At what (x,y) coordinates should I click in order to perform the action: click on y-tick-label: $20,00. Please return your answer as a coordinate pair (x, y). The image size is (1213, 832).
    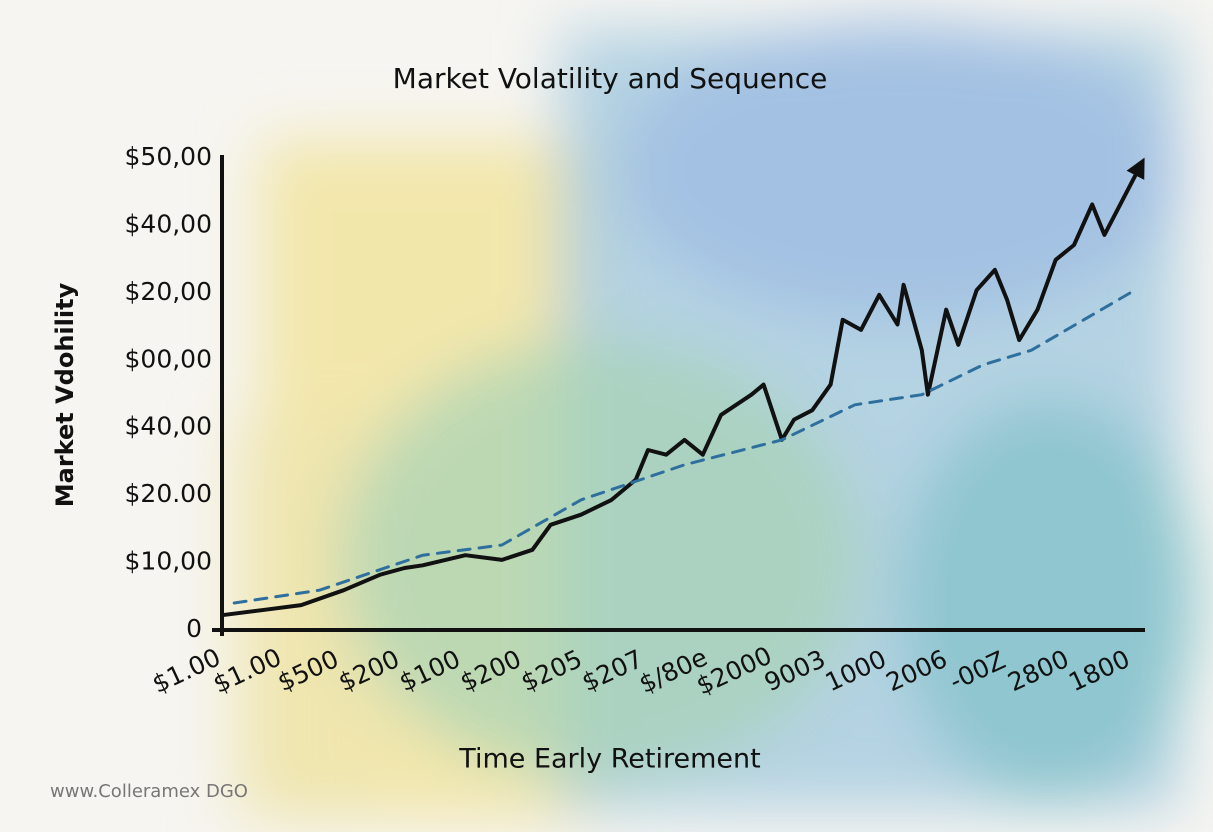
    Looking at the image, I should click on (168, 291).